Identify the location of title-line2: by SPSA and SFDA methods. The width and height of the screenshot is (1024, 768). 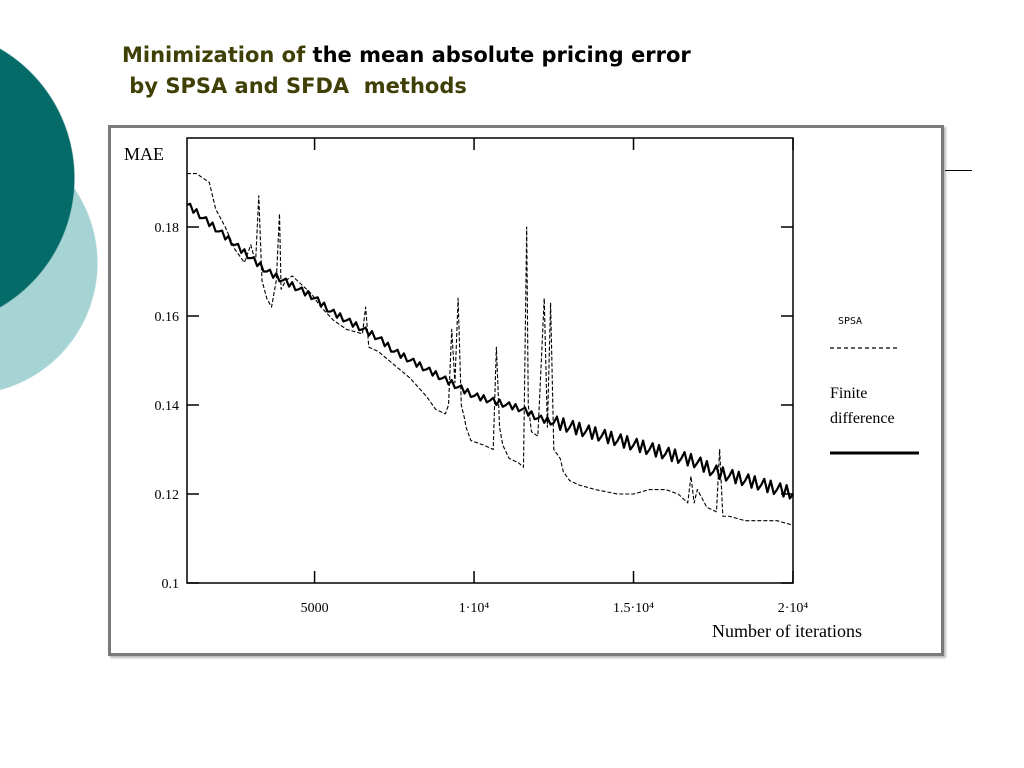
(294, 86).